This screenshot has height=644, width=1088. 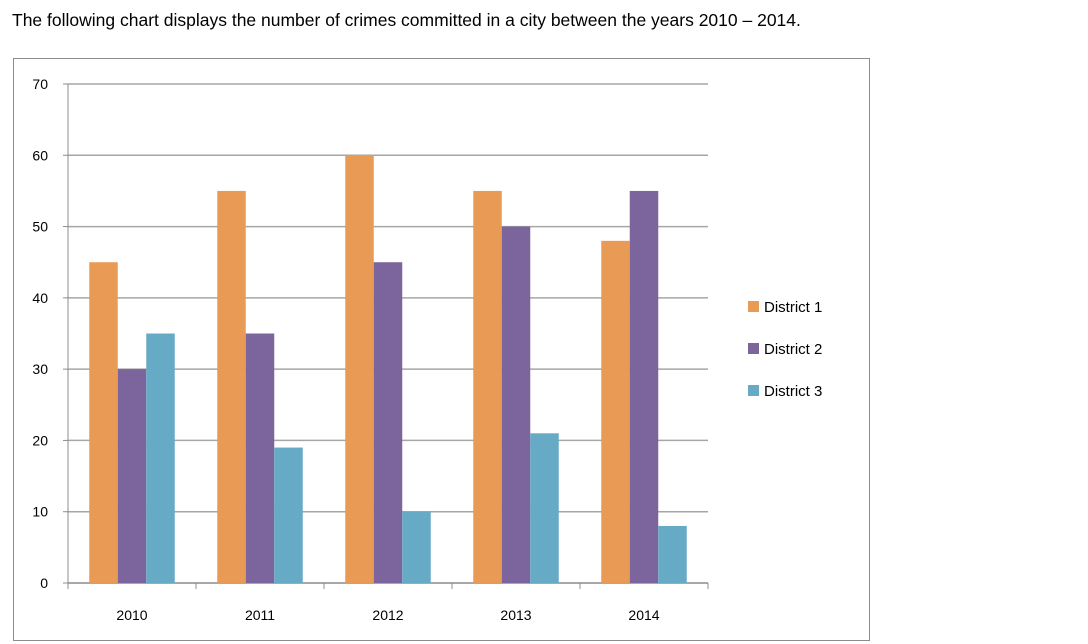 What do you see at coordinates (40, 84) in the screenshot?
I see `y-tick-label: 70` at bounding box center [40, 84].